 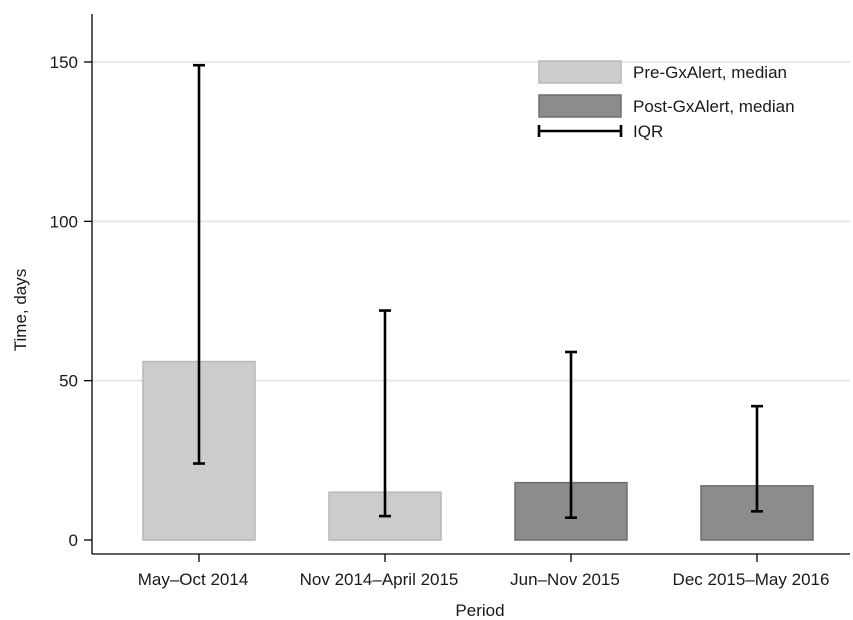 I want to click on y-axis-title: Time, days, so click(x=20, y=310).